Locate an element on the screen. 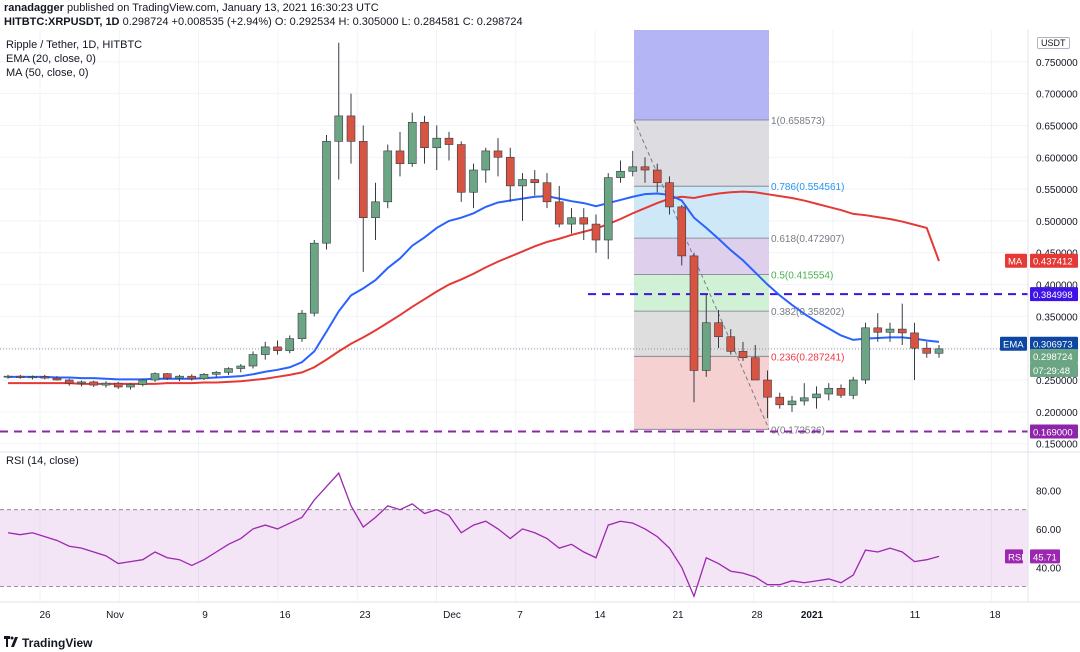  rsi-tick-label: 60.00 is located at coordinates (1048, 530).